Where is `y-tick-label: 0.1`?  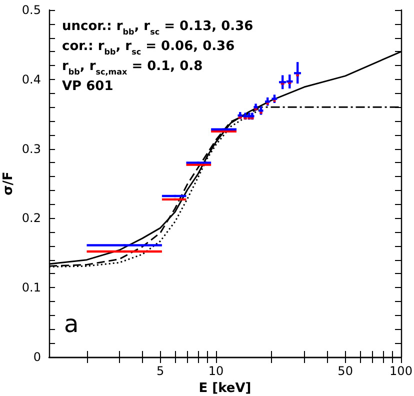
y-tick-label: 0.1 is located at coordinates (31, 287).